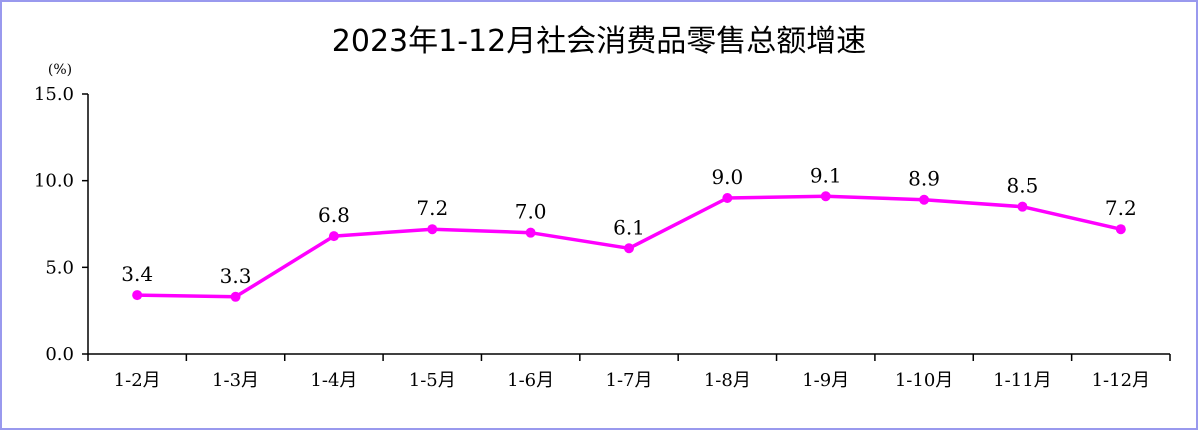  Describe the element at coordinates (727, 177) in the screenshot. I see `data-label: 9.0` at that location.